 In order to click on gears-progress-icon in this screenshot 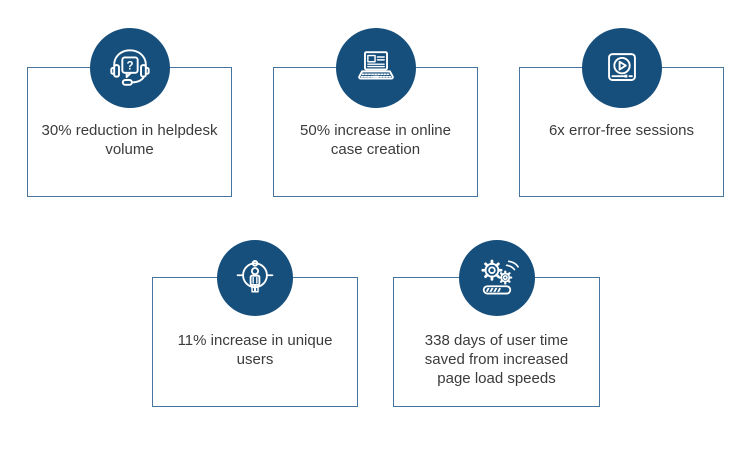, I will do `click(496, 278)`.